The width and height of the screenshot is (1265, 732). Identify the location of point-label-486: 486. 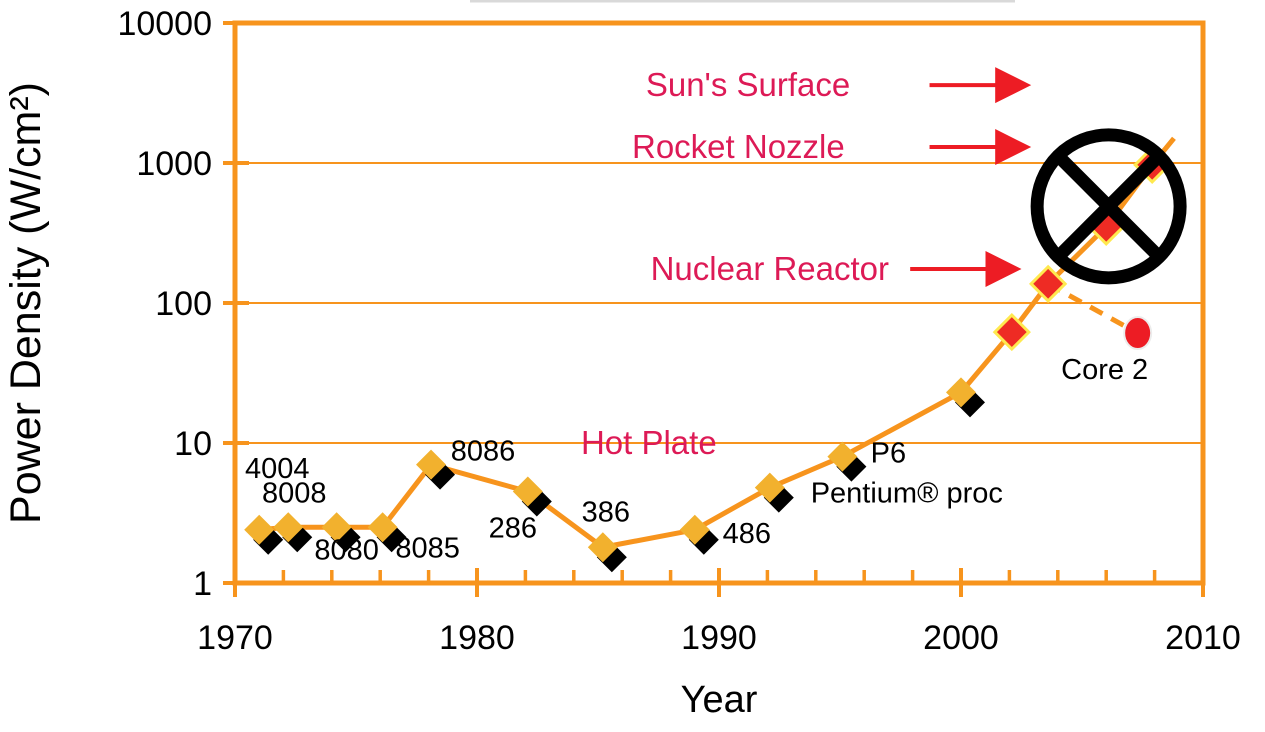
(747, 534).